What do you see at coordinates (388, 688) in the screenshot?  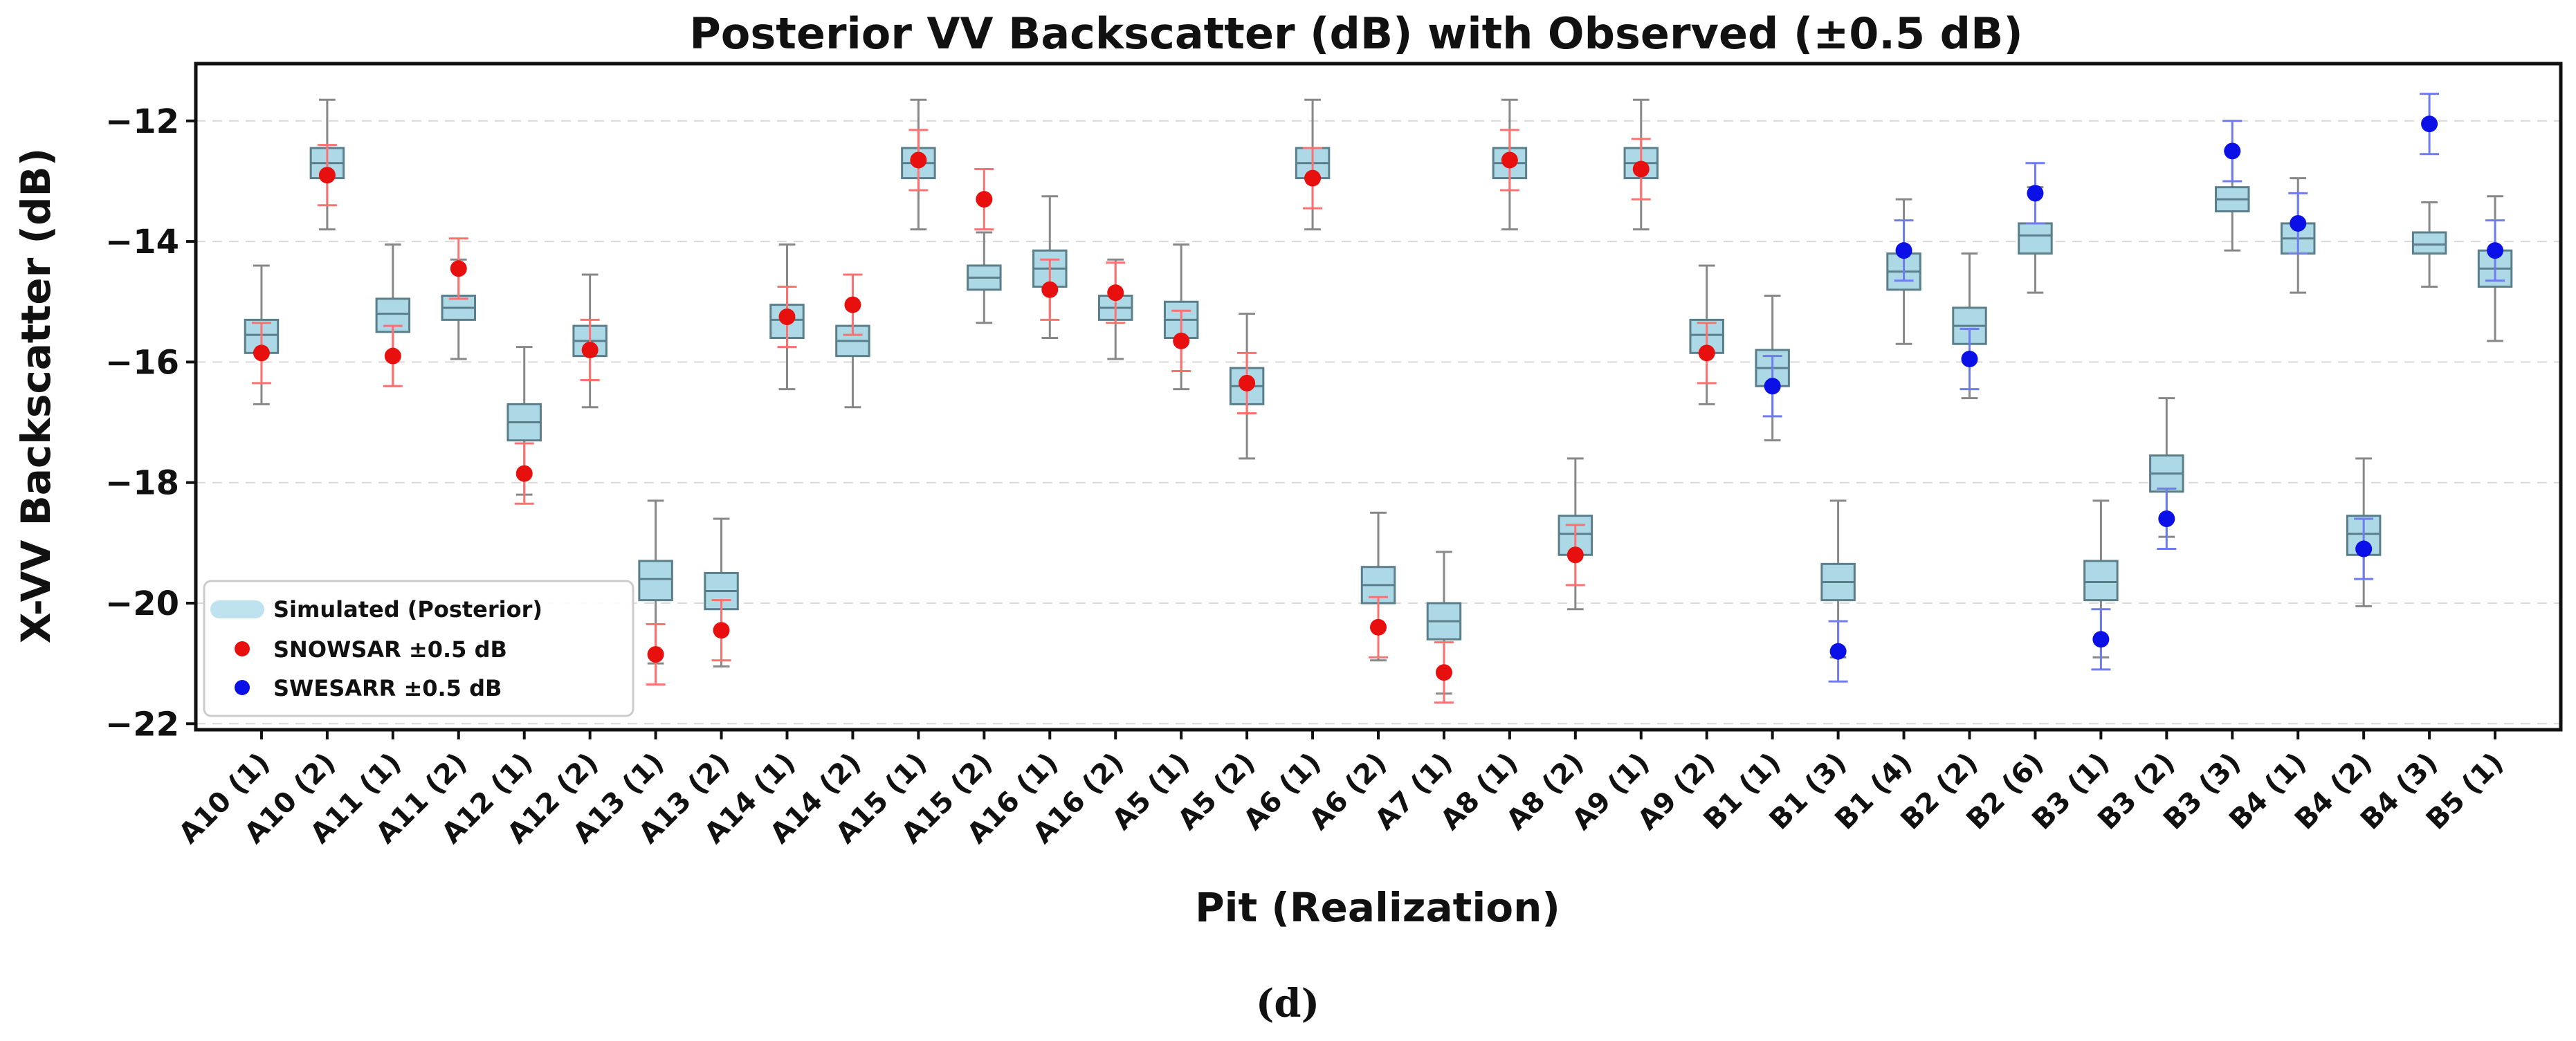 I see `legend-swesarr-label: SWESARR ±0.5 dB` at bounding box center [388, 688].